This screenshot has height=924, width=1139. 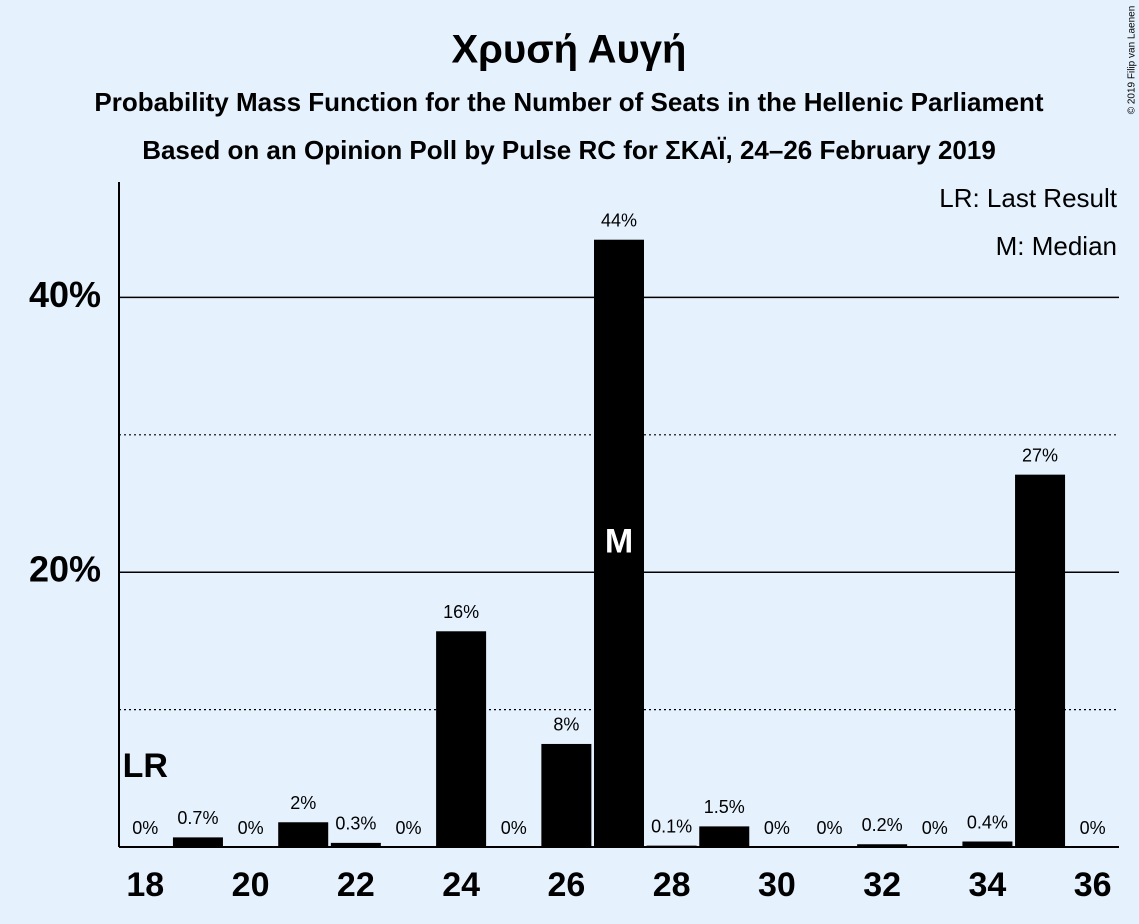 What do you see at coordinates (569, 50) in the screenshot?
I see `chart-title: Χρυσή Αυγή` at bounding box center [569, 50].